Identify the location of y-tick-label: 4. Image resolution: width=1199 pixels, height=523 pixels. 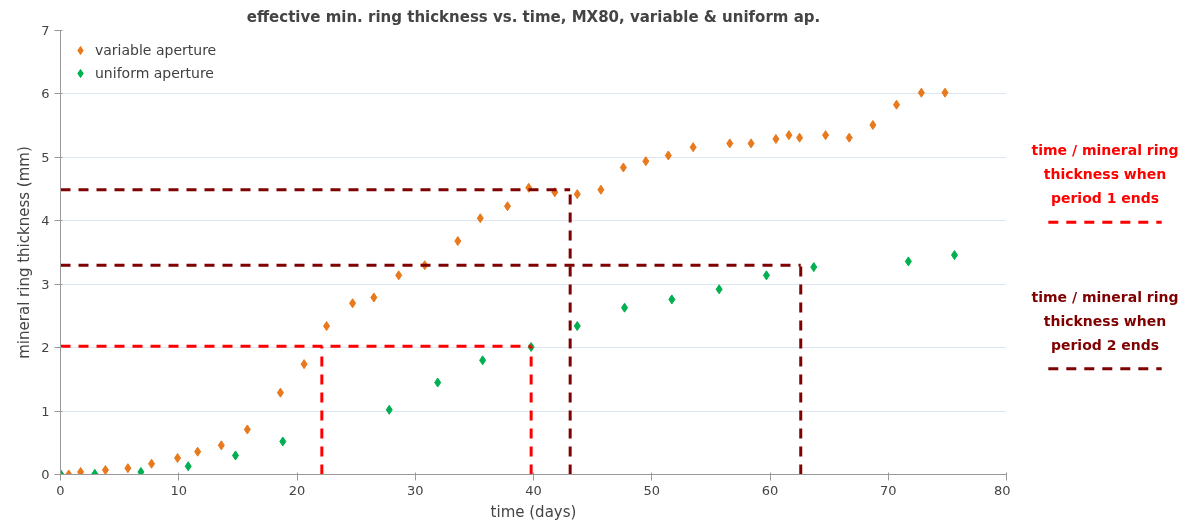
(45, 221).